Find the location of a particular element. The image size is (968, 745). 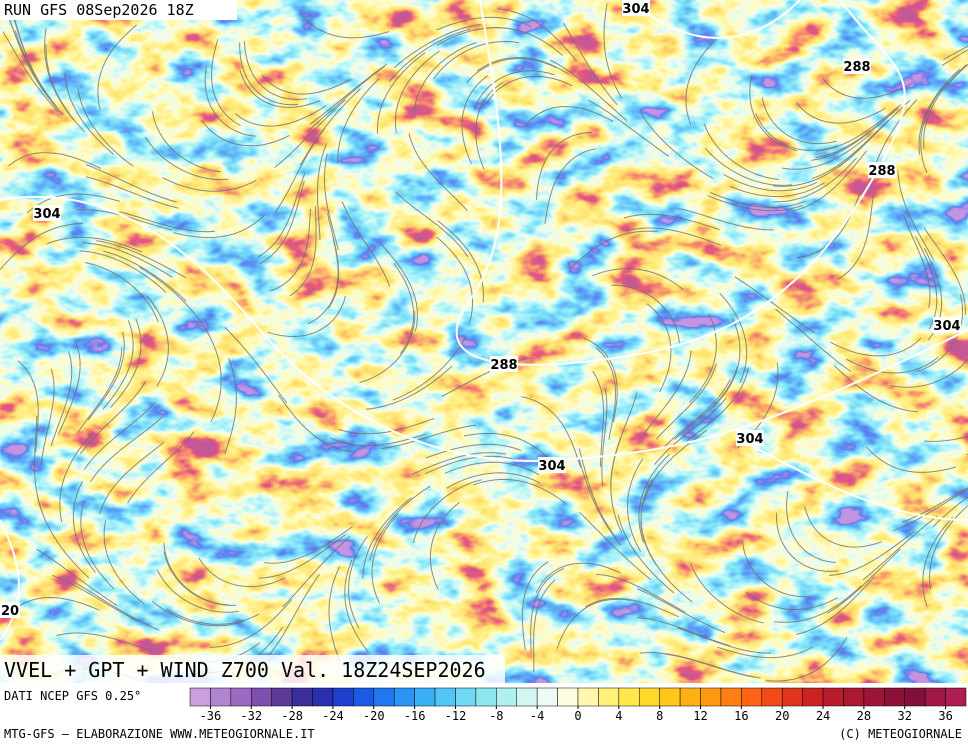

colorbar-tick-label: -36 is located at coordinates (211, 716).